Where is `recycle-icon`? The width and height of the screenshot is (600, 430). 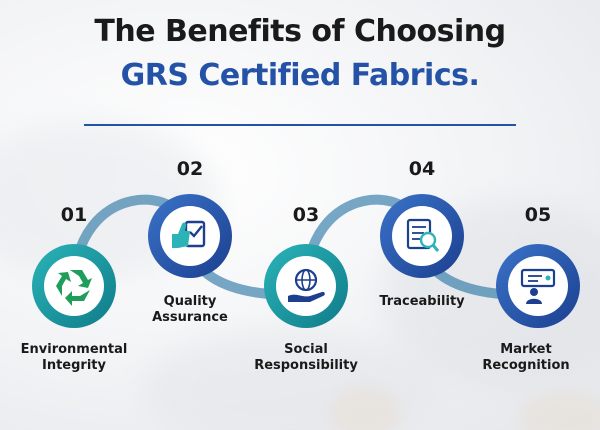 recycle-icon is located at coordinates (74, 288).